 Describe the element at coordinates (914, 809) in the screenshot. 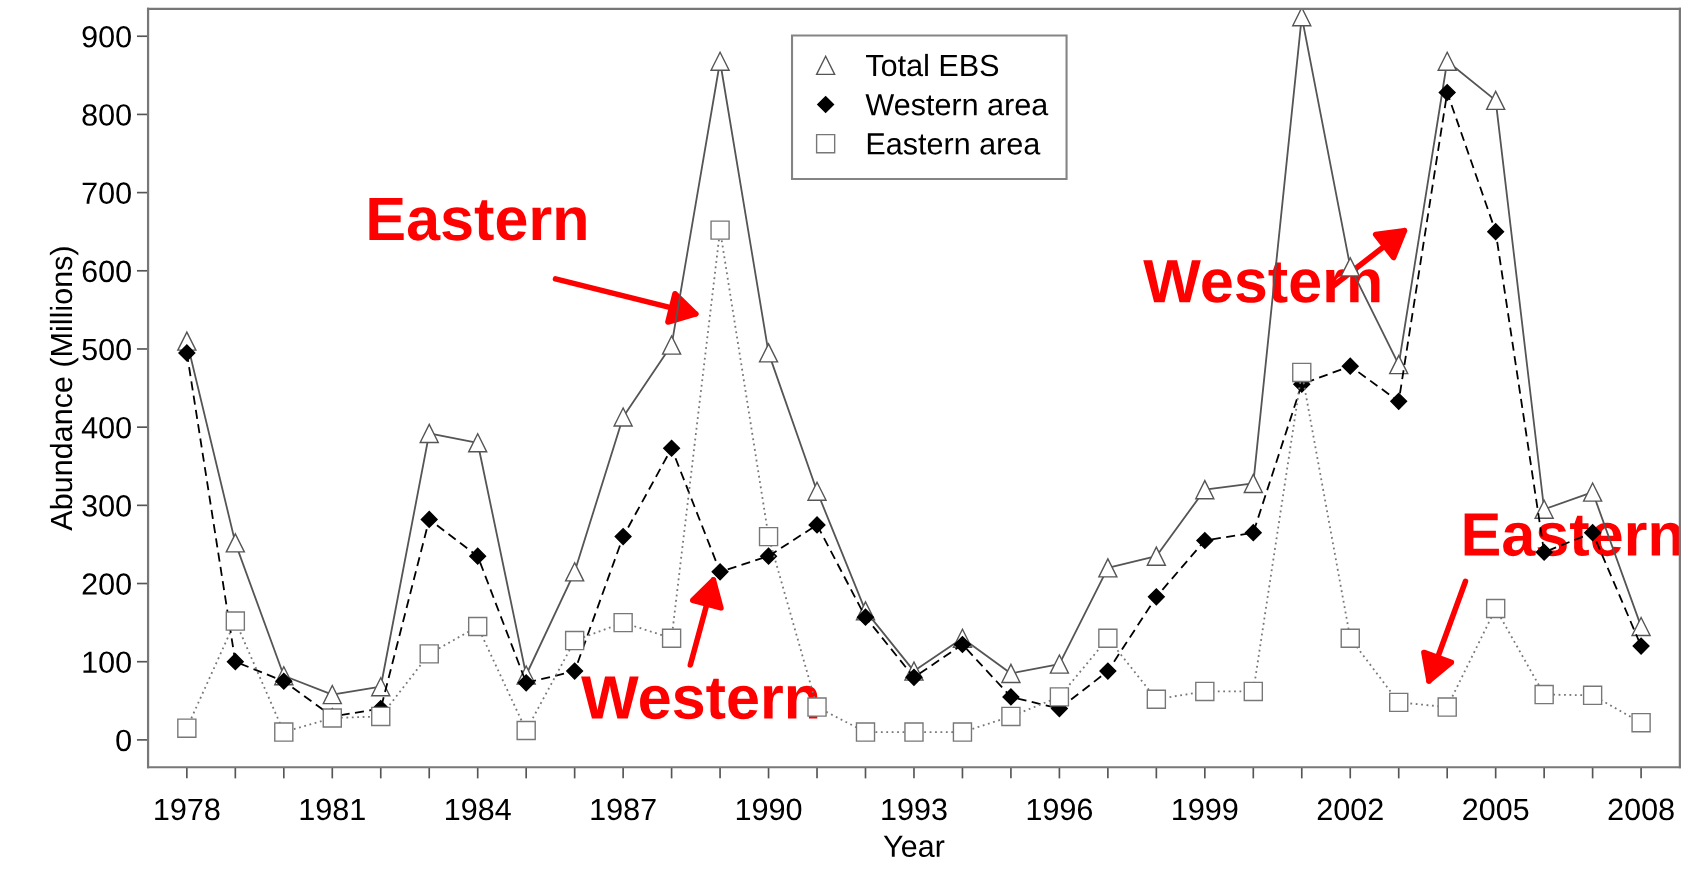

I see `x-tick-label: 1993` at that location.